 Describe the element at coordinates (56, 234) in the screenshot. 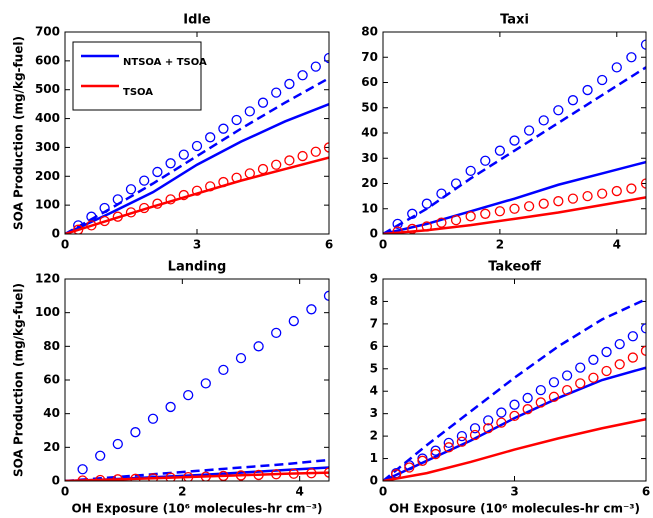

I see `y-tick-label: 0` at that location.